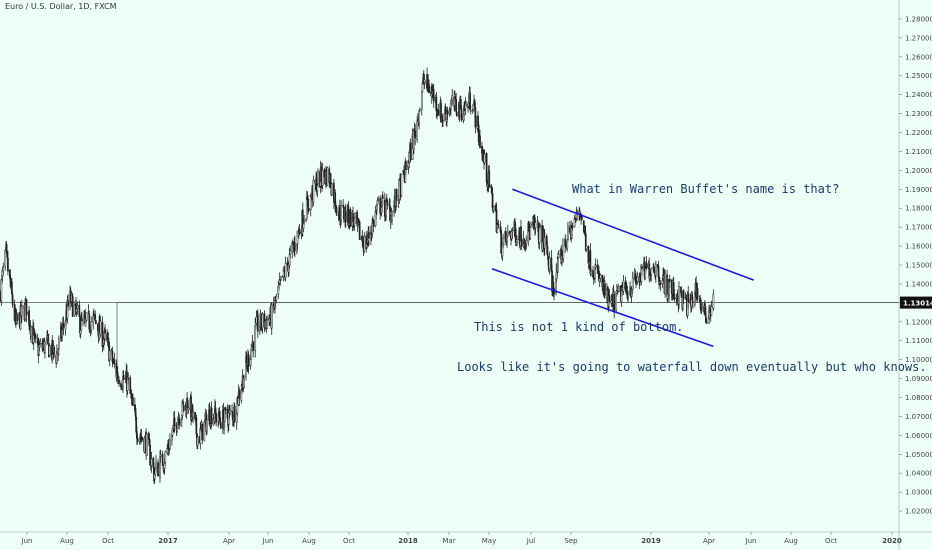 The image size is (932, 550). I want to click on note-warren-buffet: What in Warren Buffet's name is that?, so click(706, 189).